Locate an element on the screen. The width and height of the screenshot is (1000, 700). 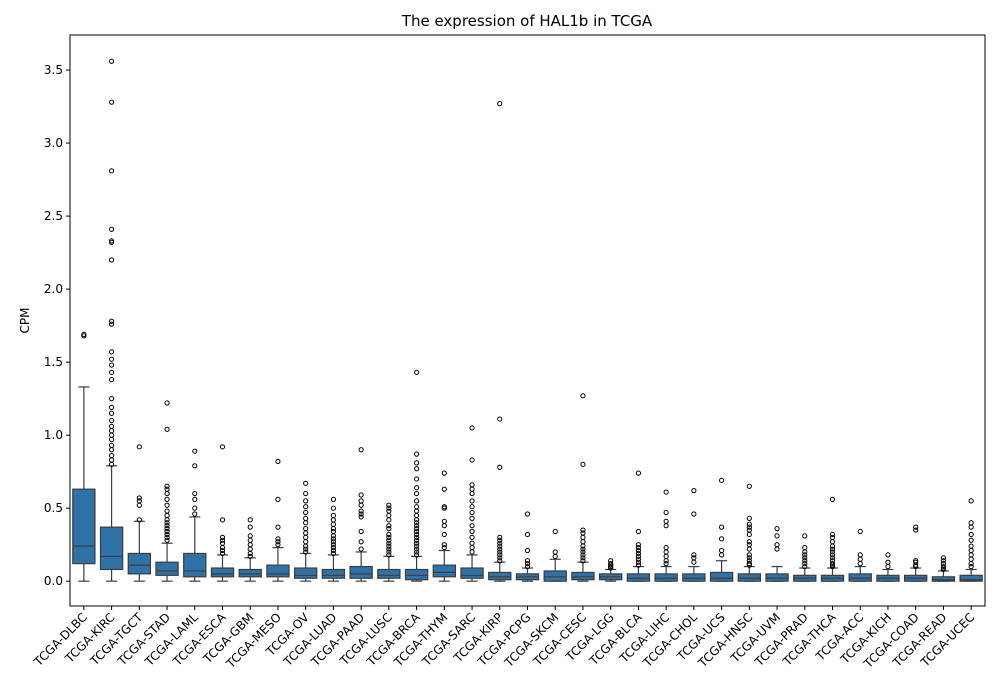
box-tcga-kirp is located at coordinates (500, 571).